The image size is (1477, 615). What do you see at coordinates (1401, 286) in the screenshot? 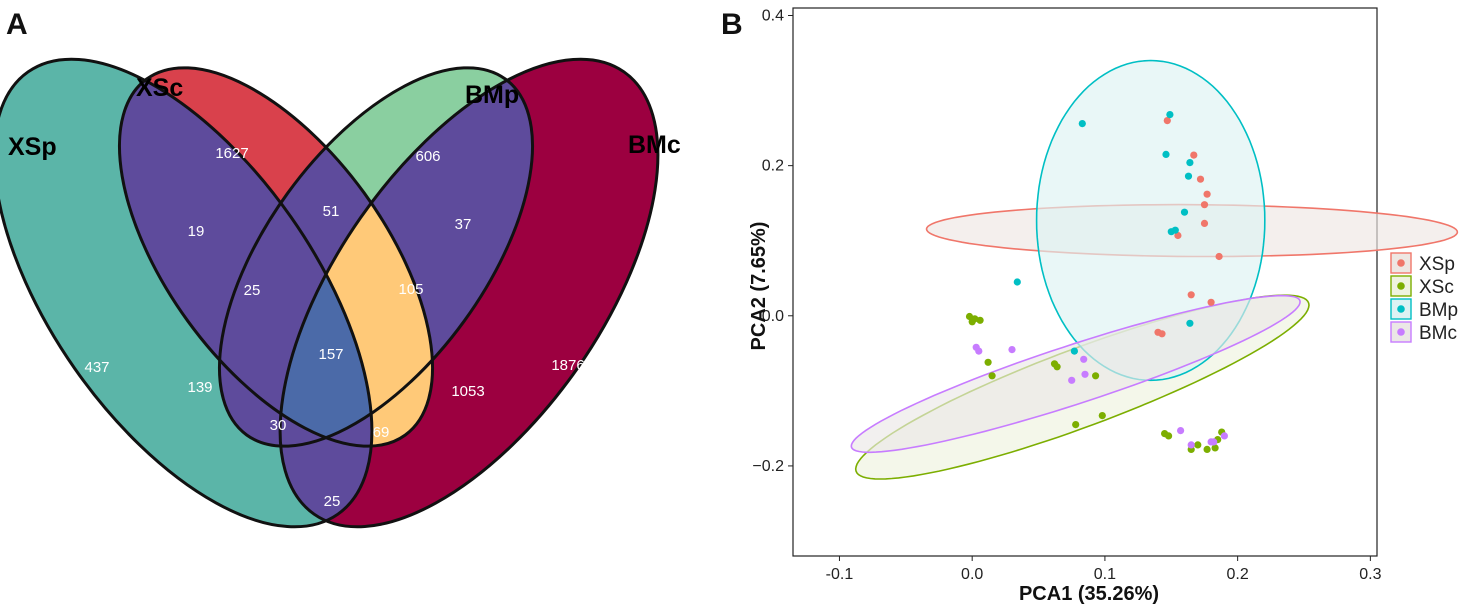
I see `legend-marker-xsc` at bounding box center [1401, 286].